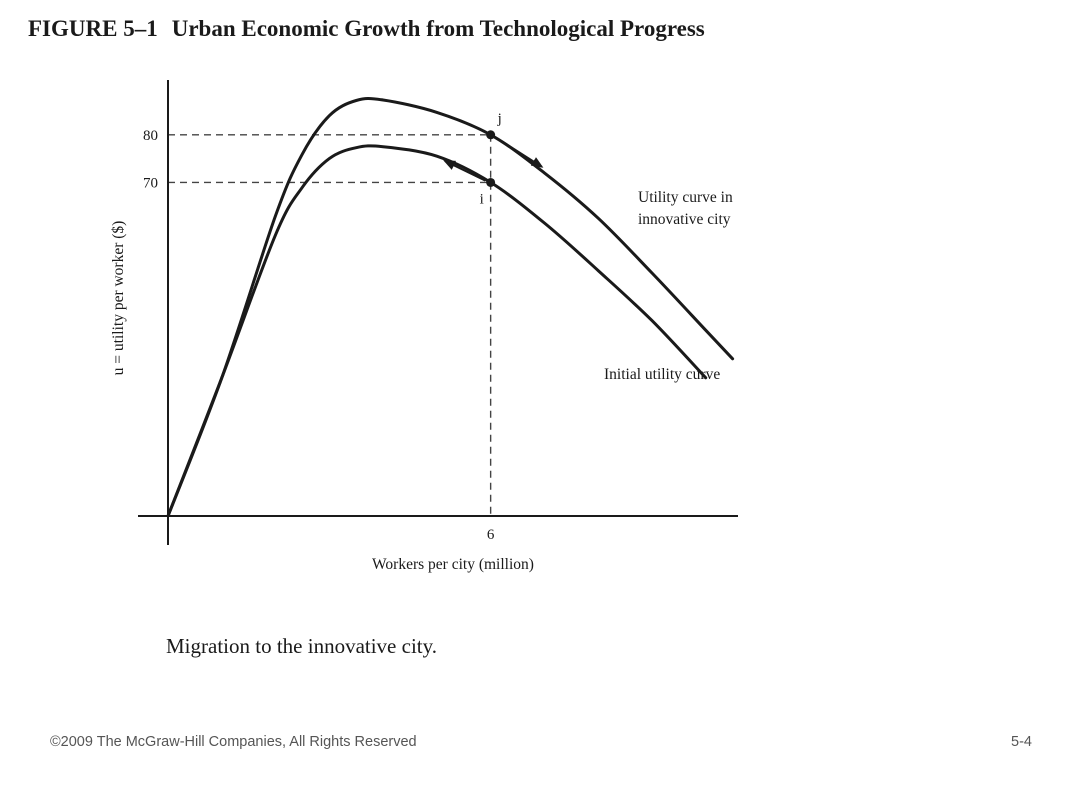  Describe the element at coordinates (302, 646) in the screenshot. I see `figure-caption: Migration to the innovative city.` at that location.